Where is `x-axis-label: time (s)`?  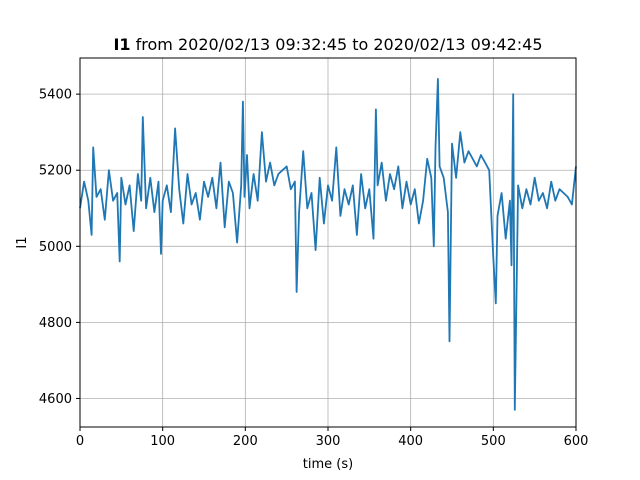 x-axis-label: time (s) is located at coordinates (328, 464).